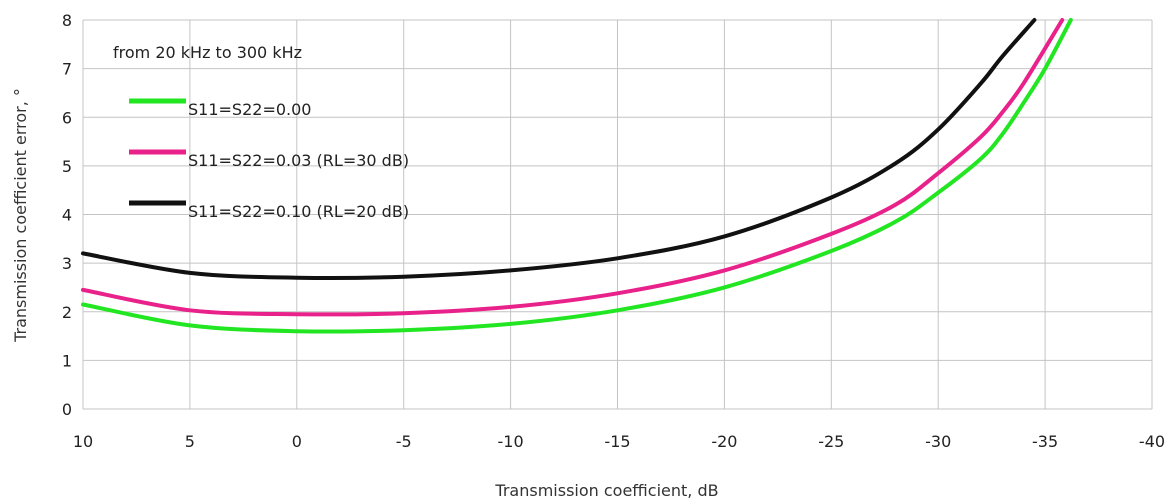 This screenshot has width=1174, height=504. Describe the element at coordinates (249, 109) in the screenshot. I see `legend-label-0: S11=S22=0.00` at that location.